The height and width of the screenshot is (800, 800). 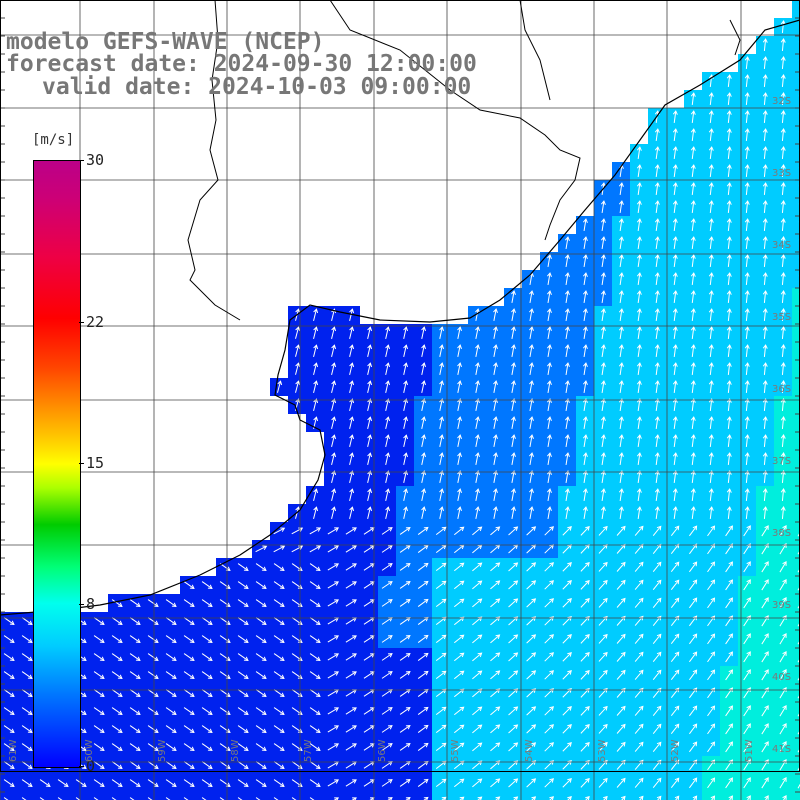 What do you see at coordinates (81, 463) in the screenshot?
I see `colorbar-tick-mark` at bounding box center [81, 463].